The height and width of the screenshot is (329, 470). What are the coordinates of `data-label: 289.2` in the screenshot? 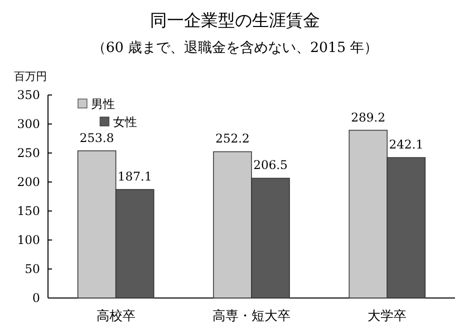 It's located at (368, 117).